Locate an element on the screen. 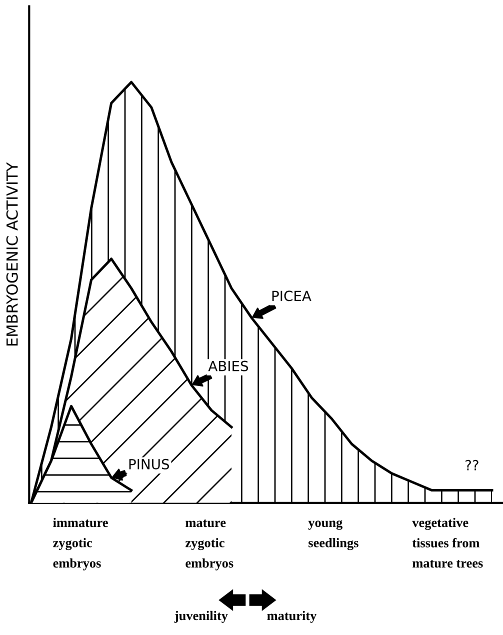 This screenshot has width=503, height=635. text: young seedlings is located at coordinates (333, 535).